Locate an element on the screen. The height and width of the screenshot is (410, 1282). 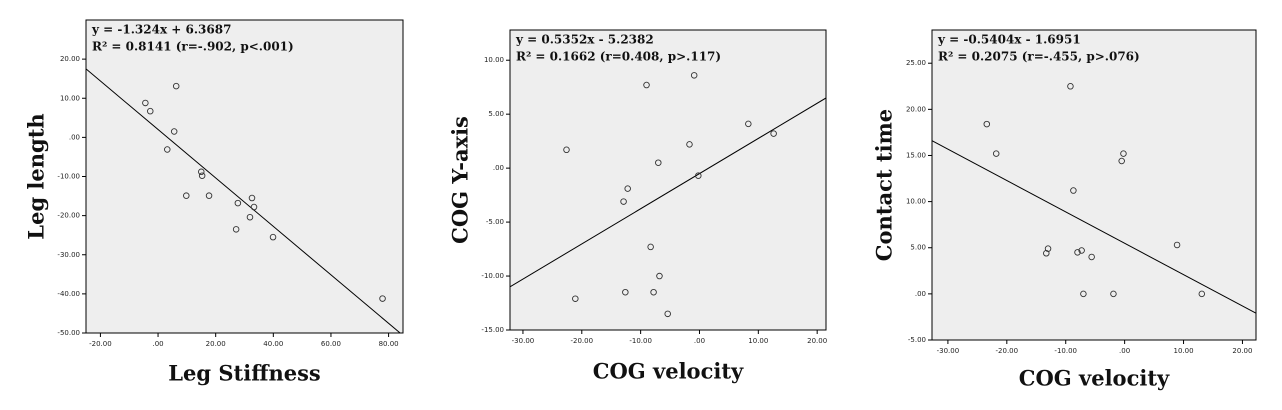
annotation: R² = 0.1662 (r=0.408, p>.117) is located at coordinates (618, 57).